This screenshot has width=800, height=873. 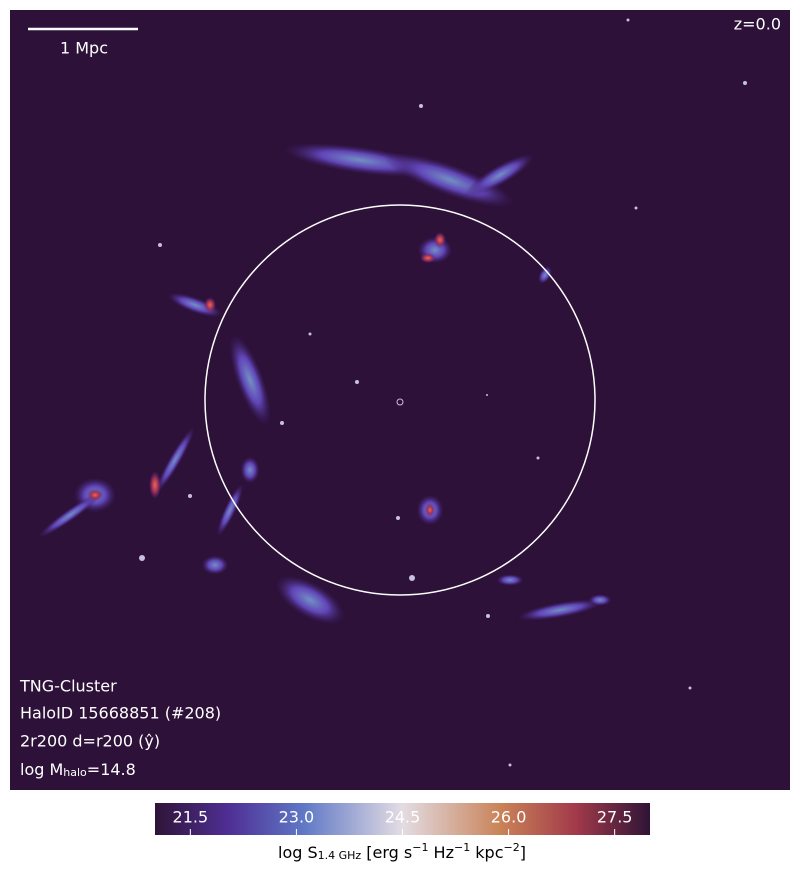 What do you see at coordinates (75, 772) in the screenshot?
I see `label-part: halo` at bounding box center [75, 772].